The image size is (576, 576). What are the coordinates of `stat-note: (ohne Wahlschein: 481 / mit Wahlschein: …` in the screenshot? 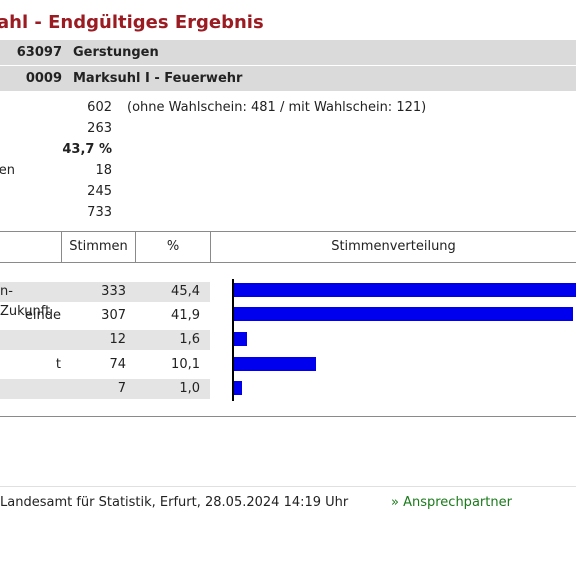 It's located at (277, 107).